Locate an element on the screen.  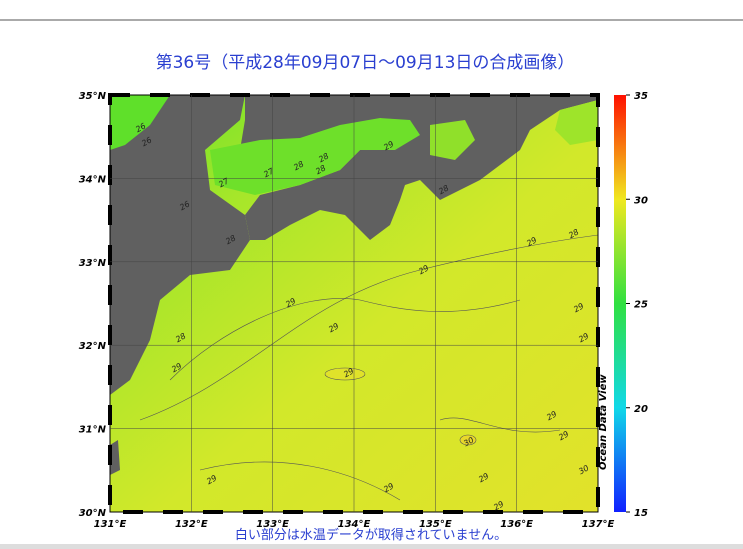
lon-label: 137°E is located at coordinates (598, 524).